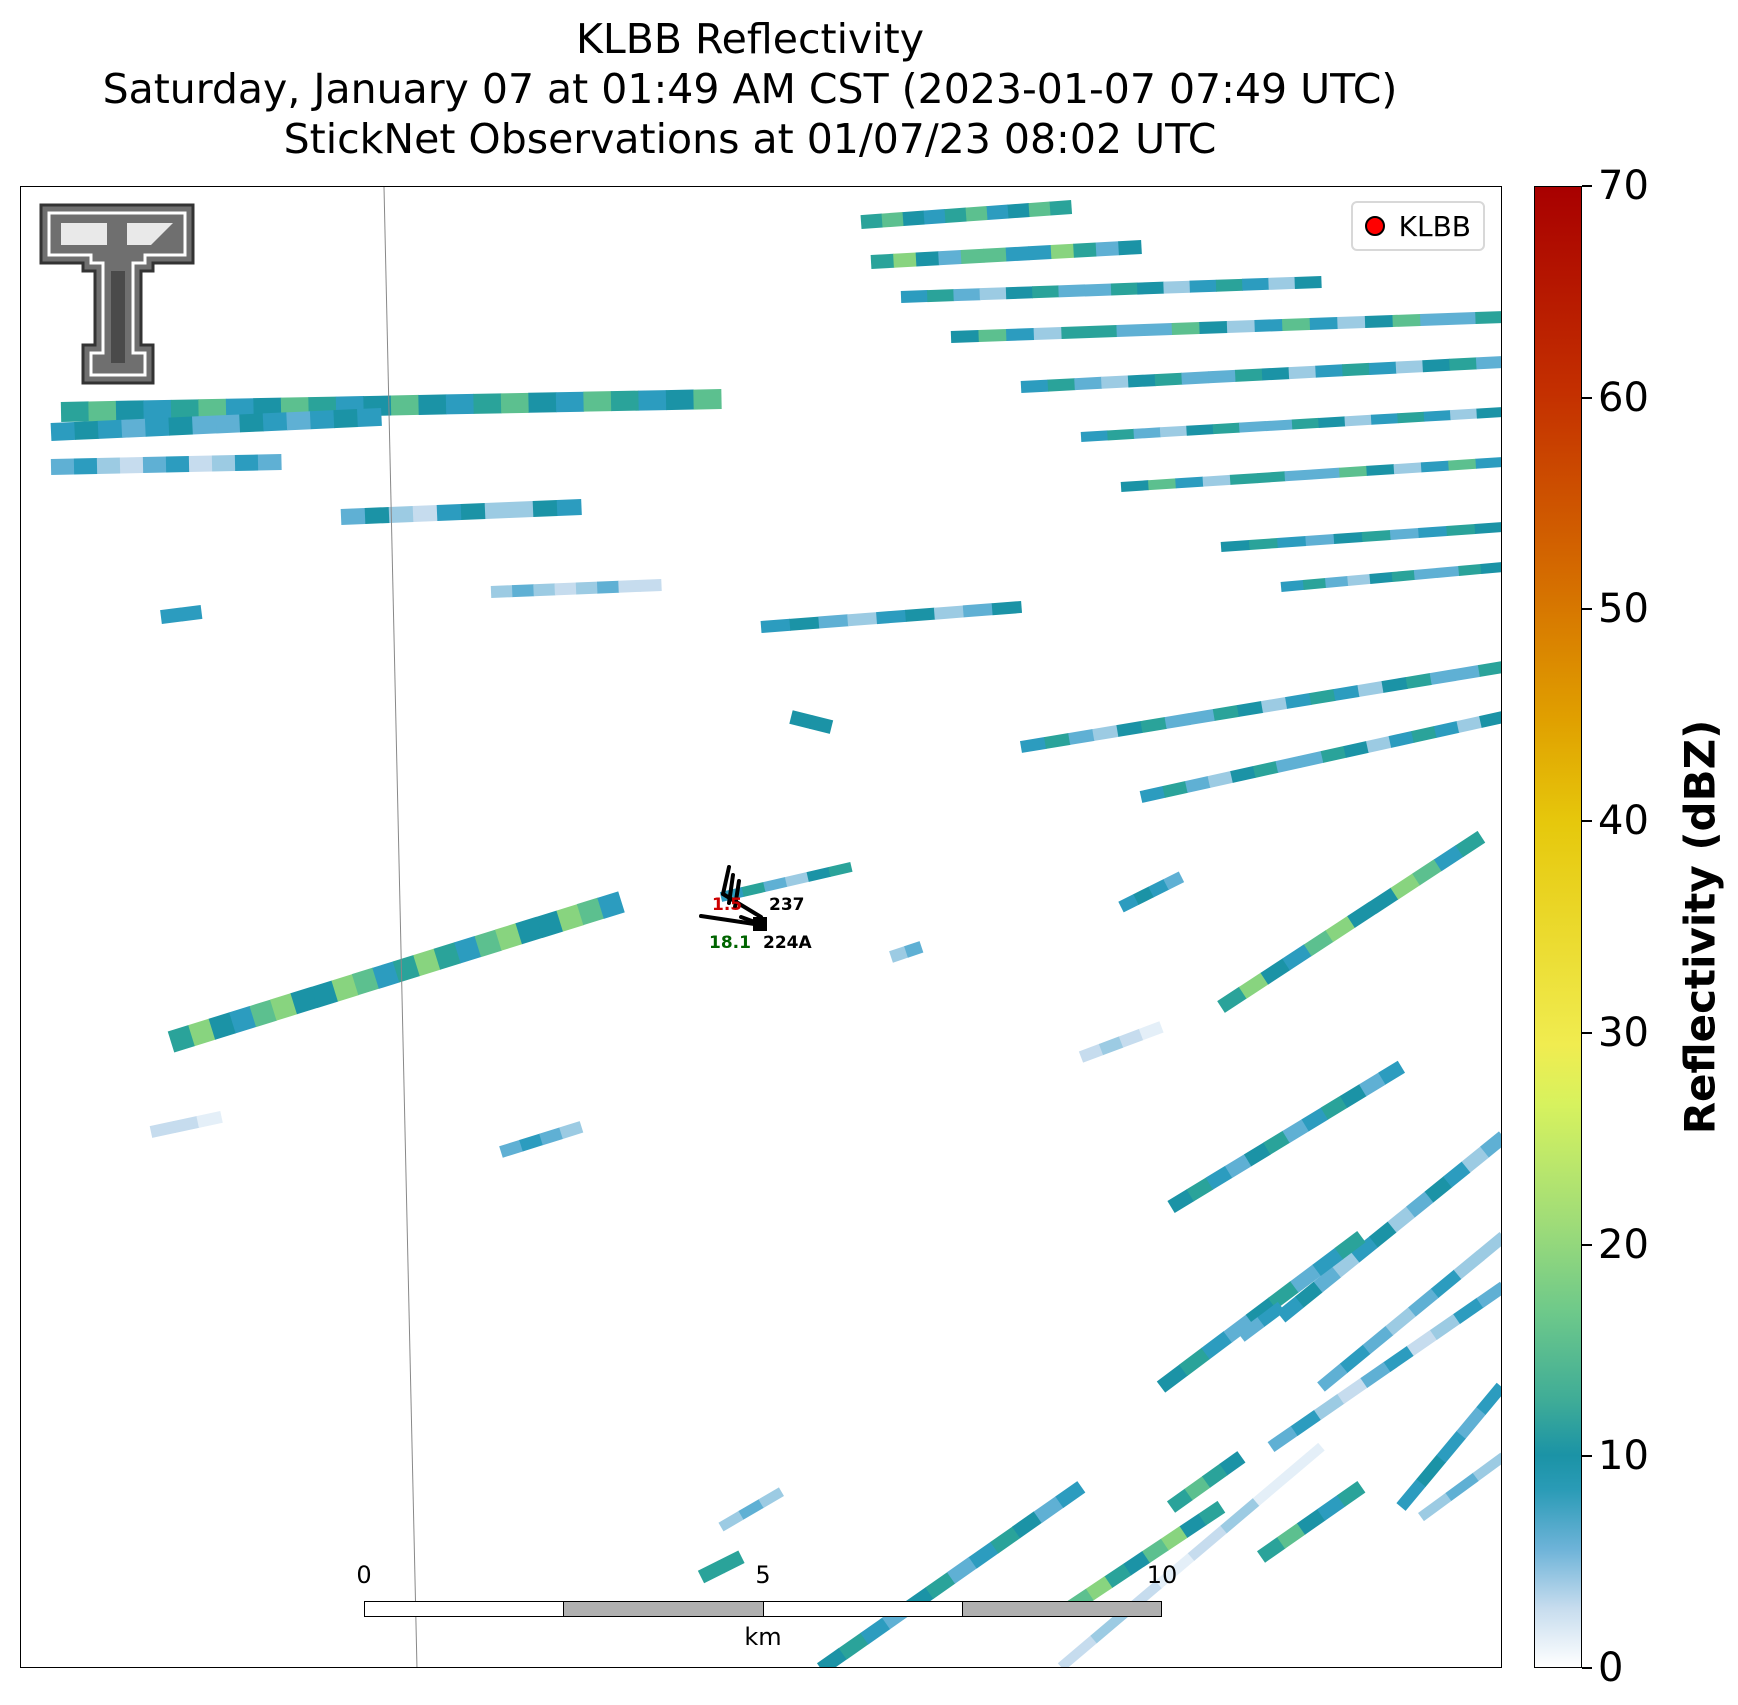 This screenshot has height=1705, width=1738. Describe the element at coordinates (400, 927) in the screenshot. I see `county-border-line` at that location.